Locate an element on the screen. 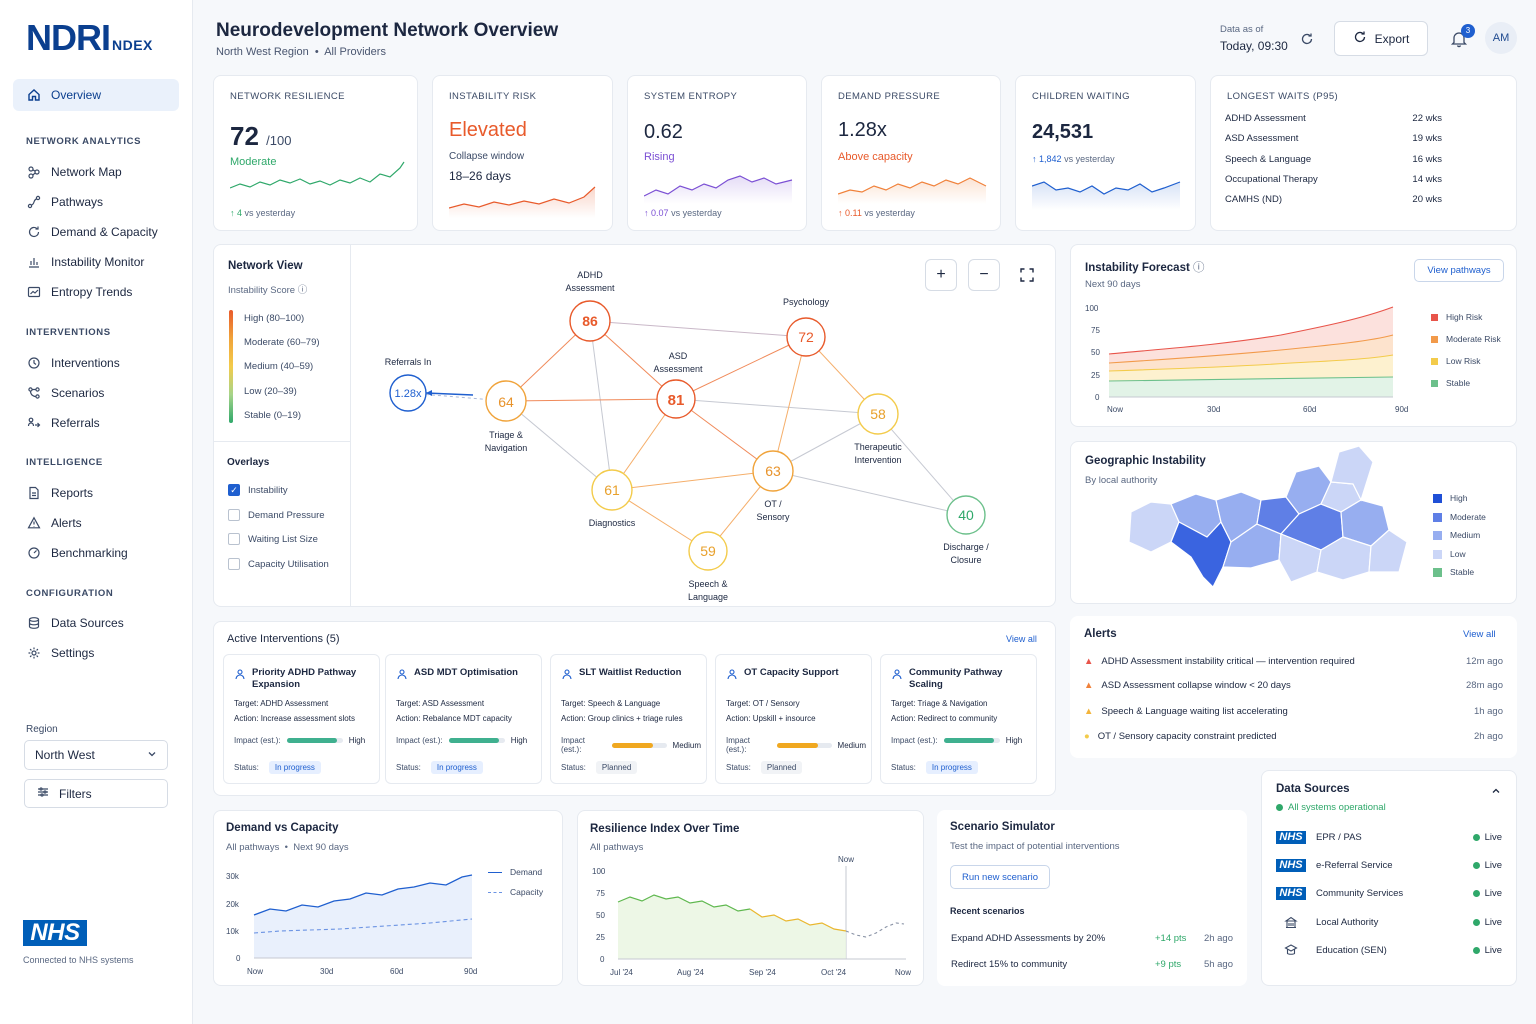 Image resolution: width=1536 pixels, height=1024 pixels. node-ot: 63 is located at coordinates (773, 471).